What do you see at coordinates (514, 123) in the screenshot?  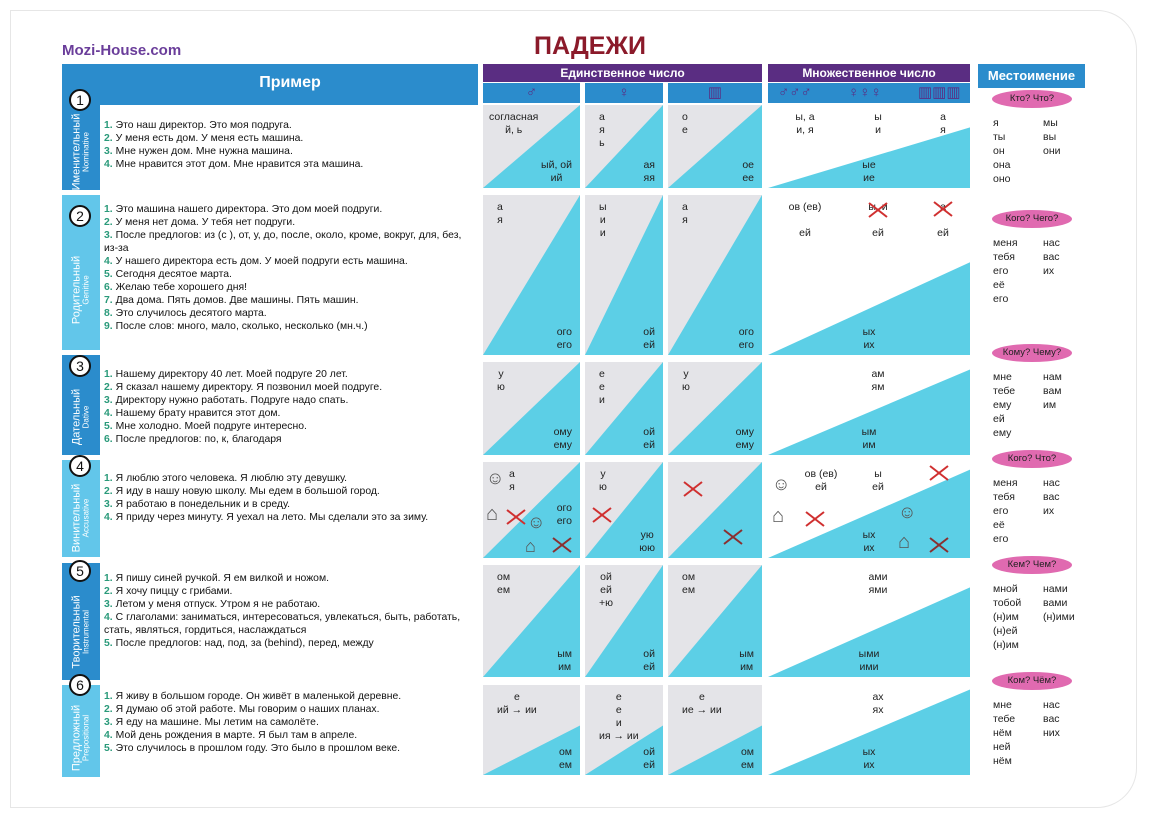 I see `ending-top: согласная й, ь` at bounding box center [514, 123].